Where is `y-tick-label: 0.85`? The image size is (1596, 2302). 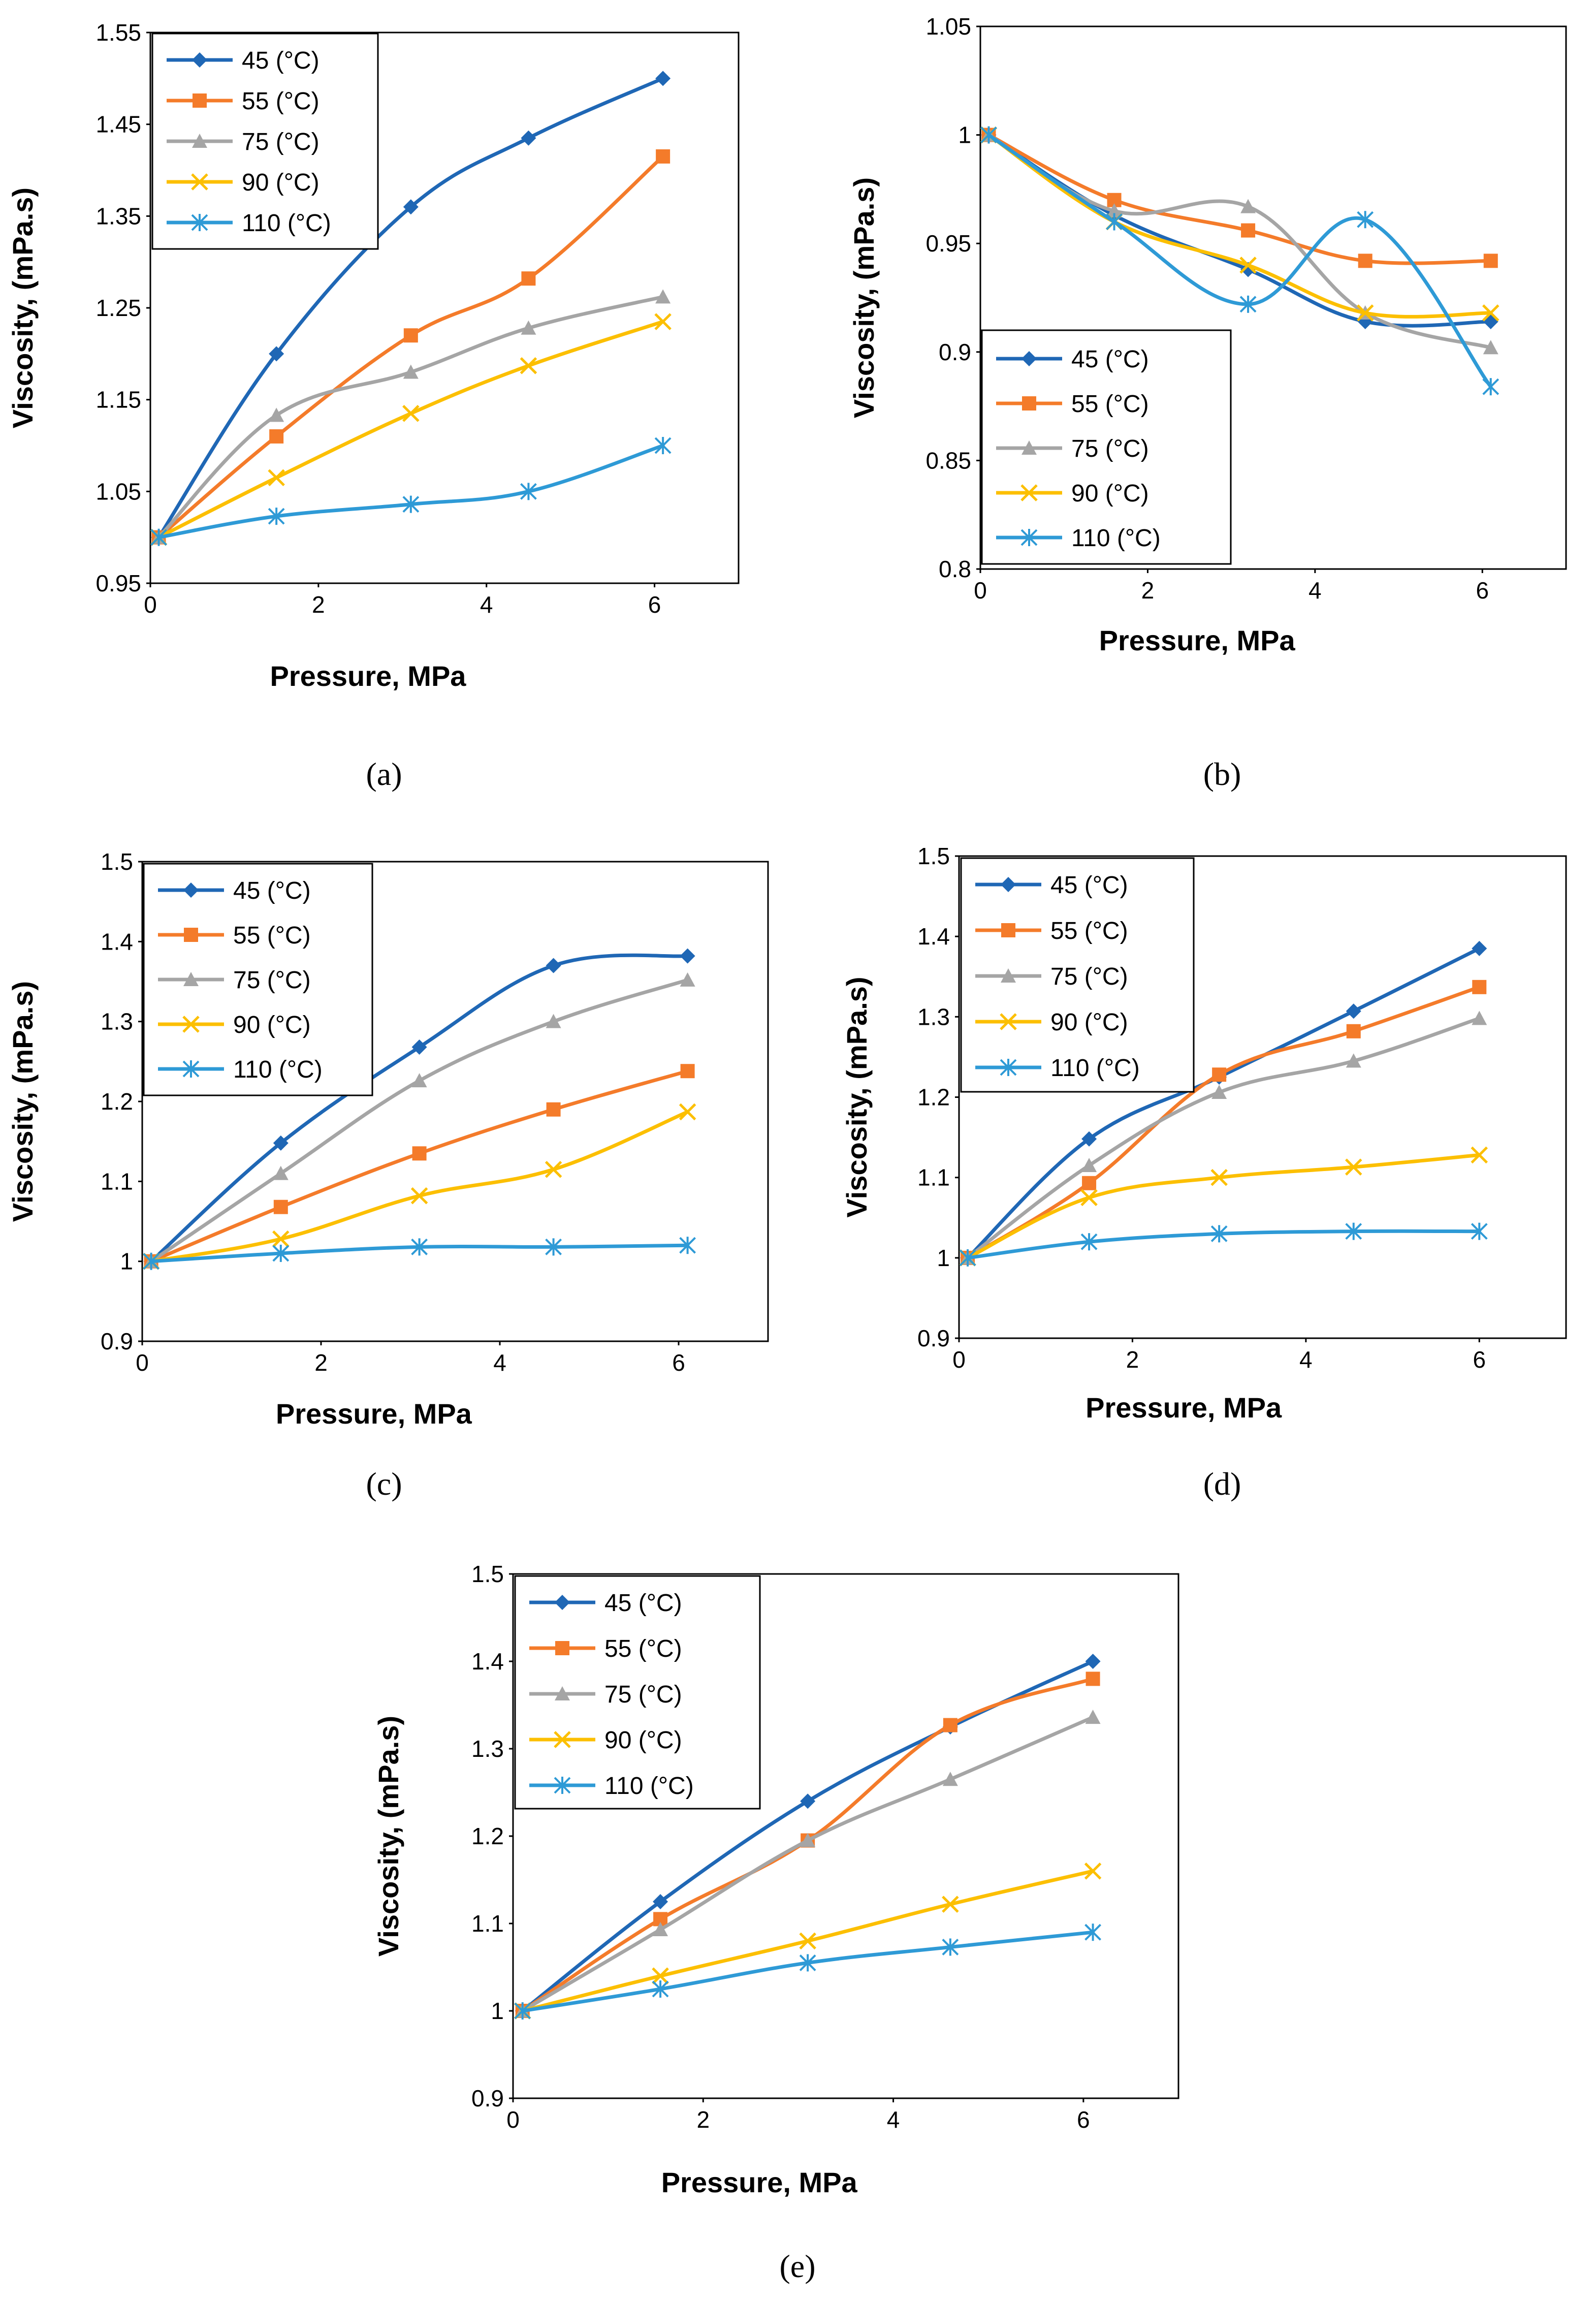 y-tick-label: 0.85 is located at coordinates (948, 460).